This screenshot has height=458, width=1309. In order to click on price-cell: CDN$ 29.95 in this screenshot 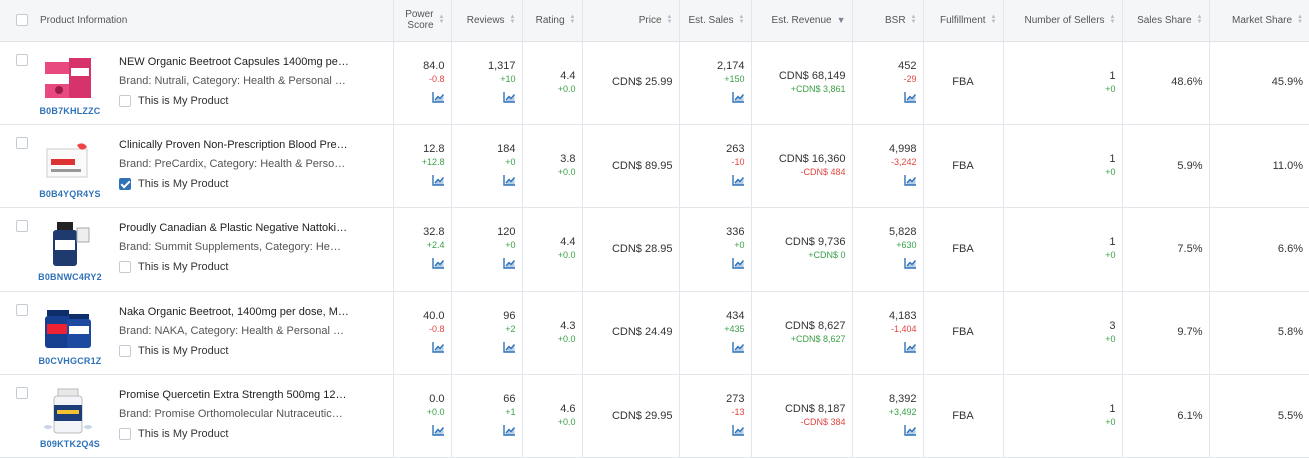, I will do `click(631, 416)`.